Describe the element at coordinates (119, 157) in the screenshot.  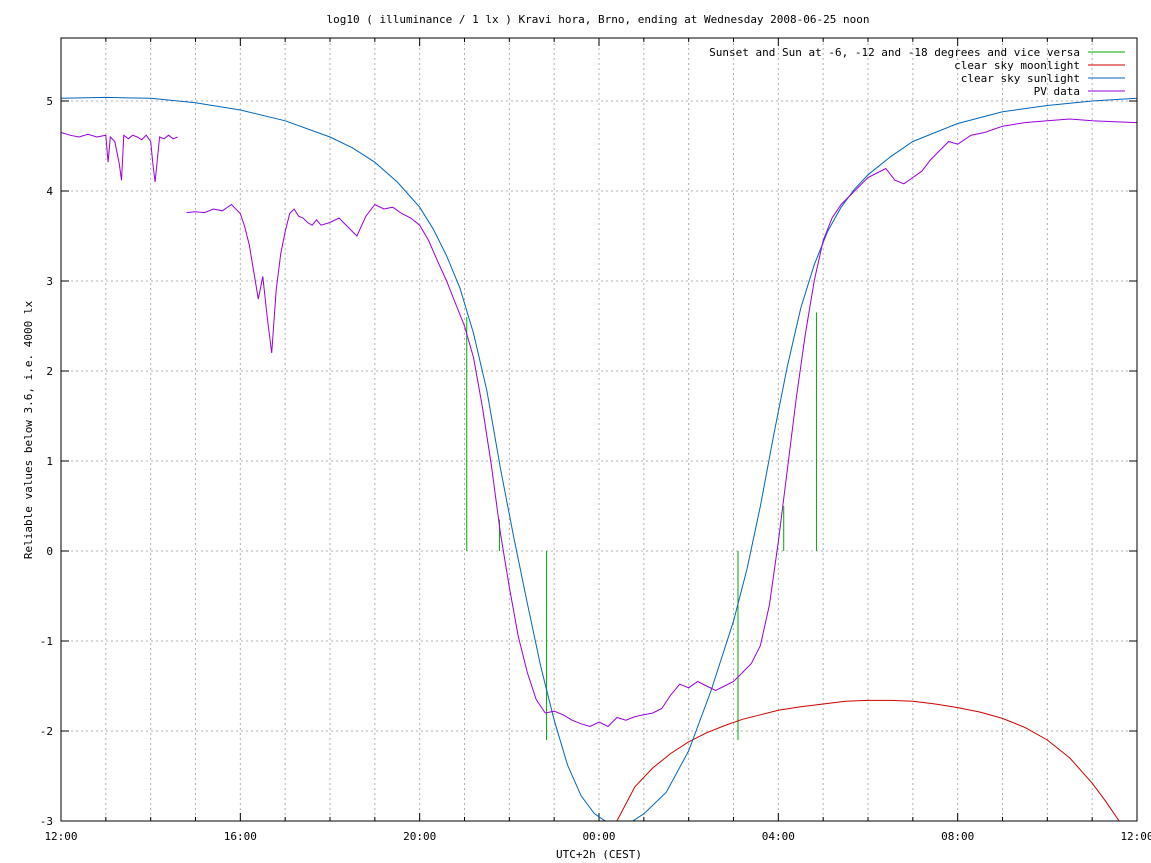
I see `pv-data-line` at that location.